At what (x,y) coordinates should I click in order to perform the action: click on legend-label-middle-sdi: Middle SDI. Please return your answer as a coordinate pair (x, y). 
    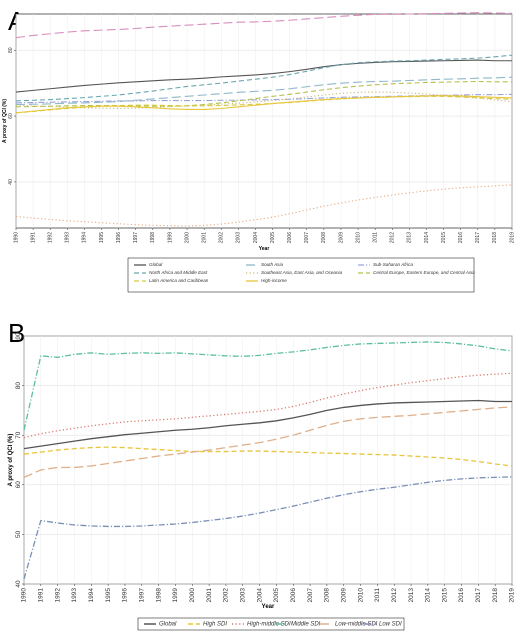
    Looking at the image, I should click on (306, 625).